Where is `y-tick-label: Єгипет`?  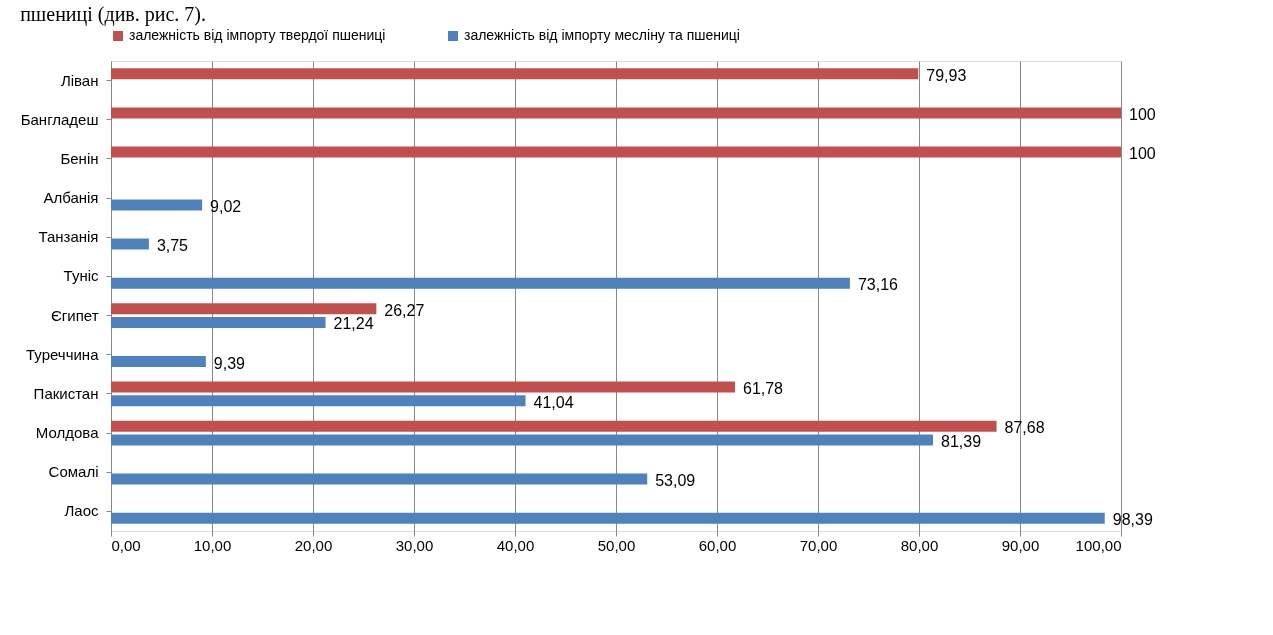 y-tick-label: Єгипет is located at coordinates (75, 315).